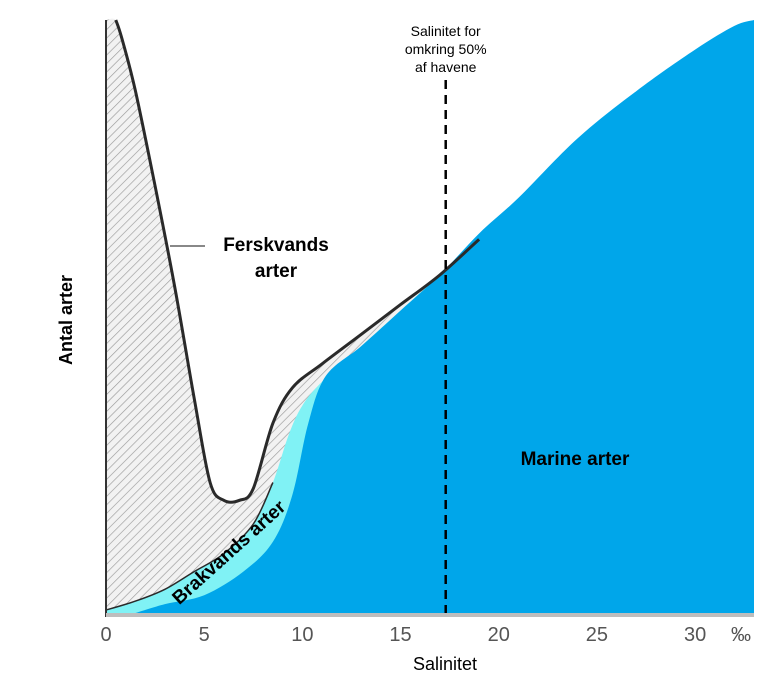 This screenshot has height=691, width=760. I want to click on x-tick-label: 15, so click(400, 635).